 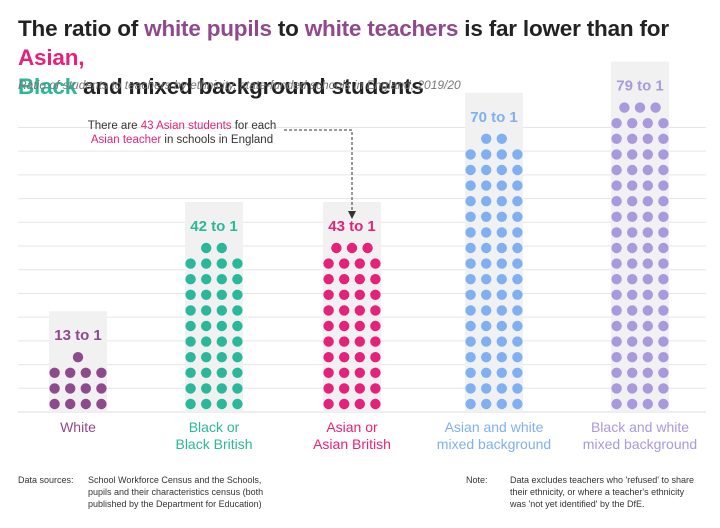 What do you see at coordinates (214, 226) in the screenshot?
I see `value-label: 42 to 1` at bounding box center [214, 226].